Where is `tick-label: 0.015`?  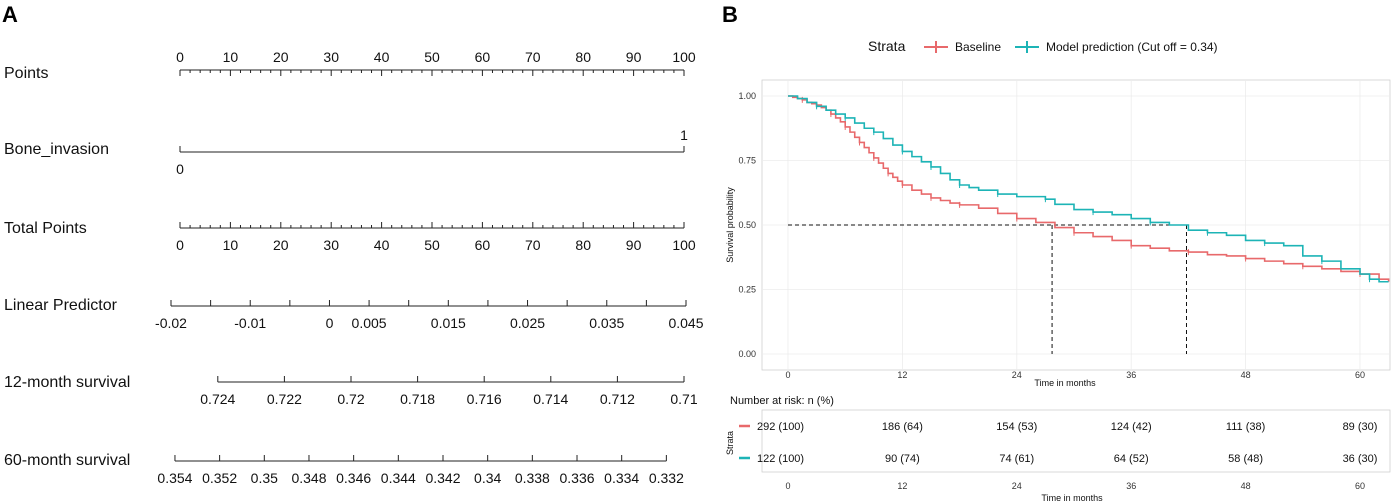 tick-label: 0.015 is located at coordinates (448, 323).